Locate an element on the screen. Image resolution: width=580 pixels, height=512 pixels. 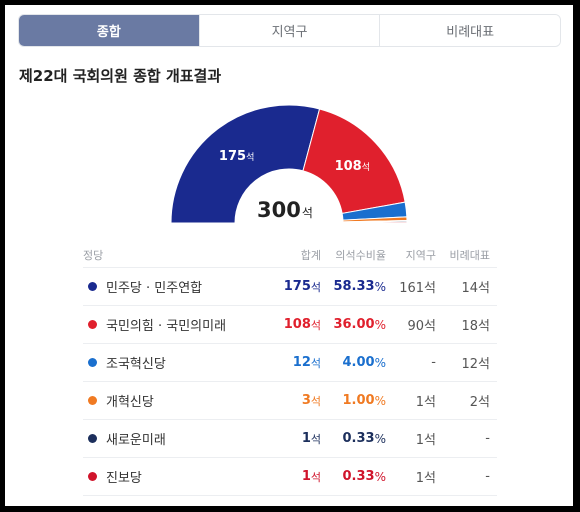
party-proportional: 14석 is located at coordinates (475, 288).